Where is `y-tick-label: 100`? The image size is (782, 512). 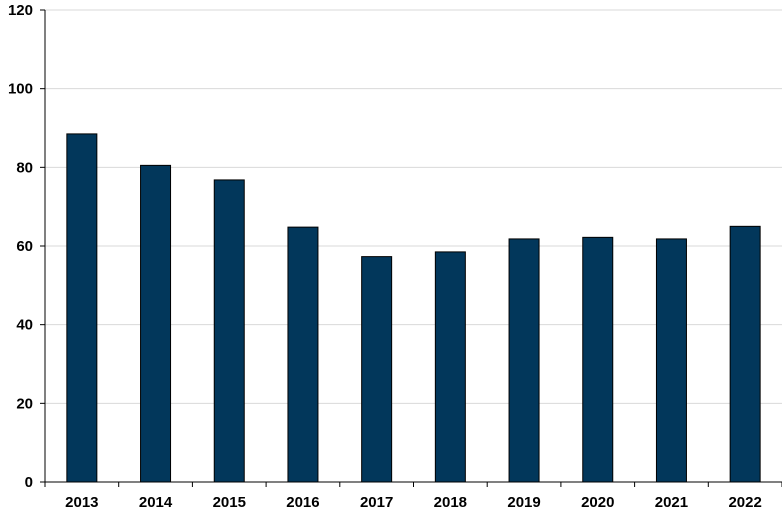
y-tick-label: 100 is located at coordinates (20, 89).